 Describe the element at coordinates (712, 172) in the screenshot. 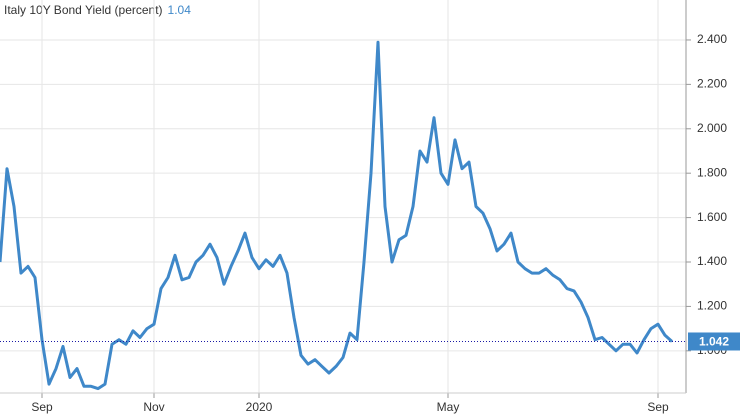

I see `y-tick-label: 1.800` at that location.